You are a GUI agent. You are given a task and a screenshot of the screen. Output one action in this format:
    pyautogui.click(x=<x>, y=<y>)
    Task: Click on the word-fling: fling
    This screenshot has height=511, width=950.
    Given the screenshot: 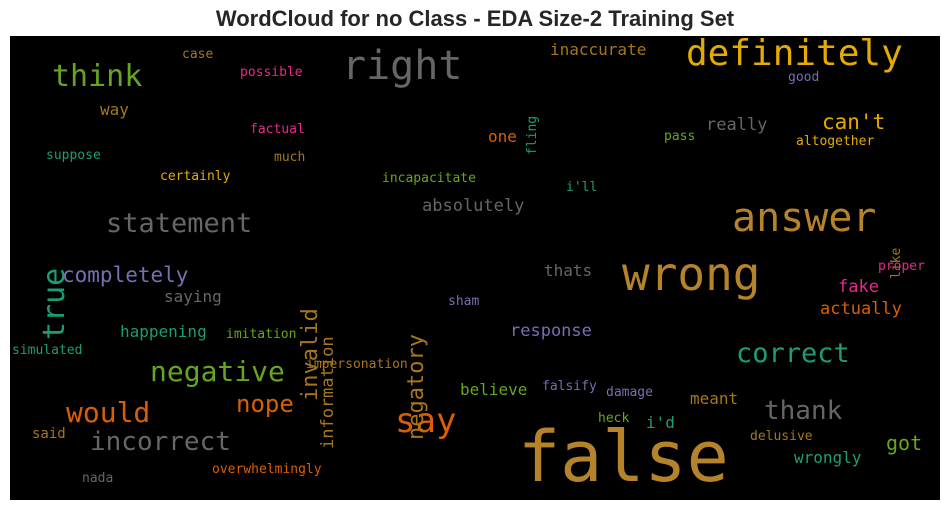 What is the action you would take?
    pyautogui.click(x=532, y=136)
    